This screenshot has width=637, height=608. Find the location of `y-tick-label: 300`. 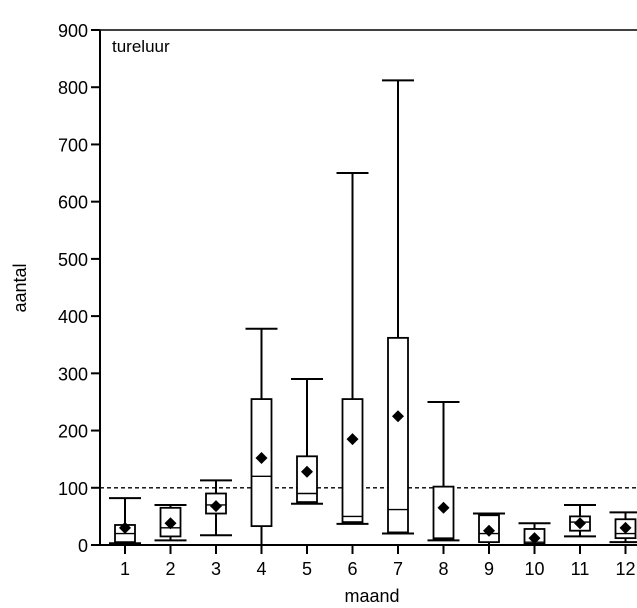

y-tick-label: 300 is located at coordinates (73, 374).